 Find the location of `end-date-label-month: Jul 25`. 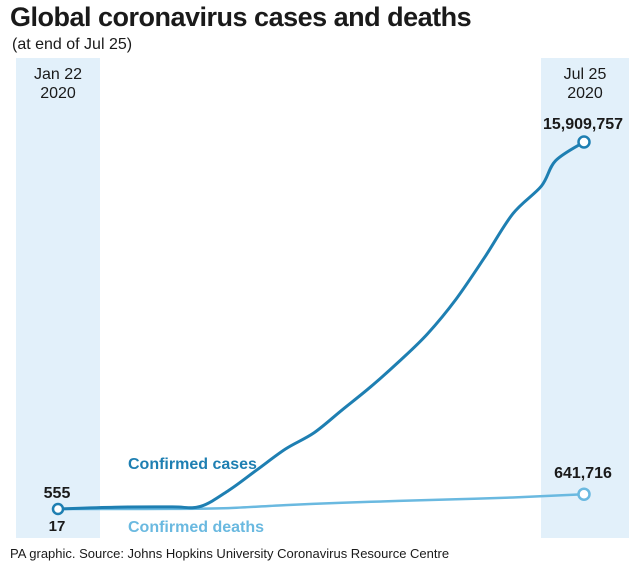

end-date-label-month: Jul 25 is located at coordinates (585, 74).